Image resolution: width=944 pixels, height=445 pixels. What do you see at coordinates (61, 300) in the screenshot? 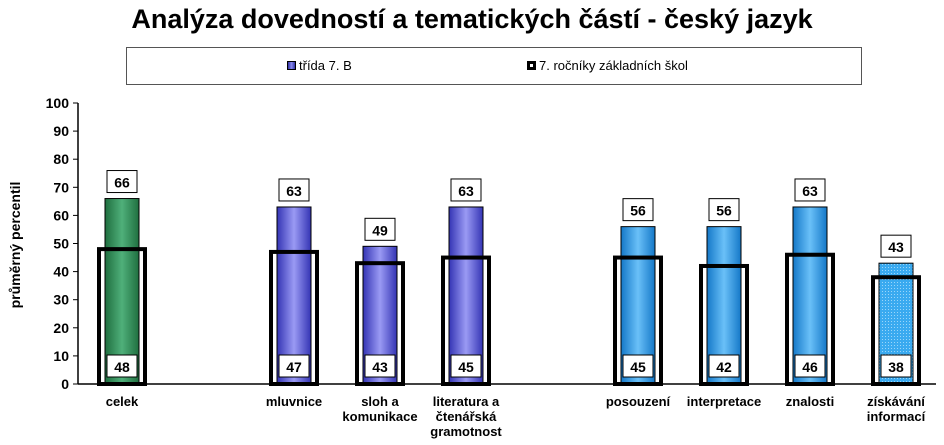
I see `y-tick-label: 30` at bounding box center [61, 300].